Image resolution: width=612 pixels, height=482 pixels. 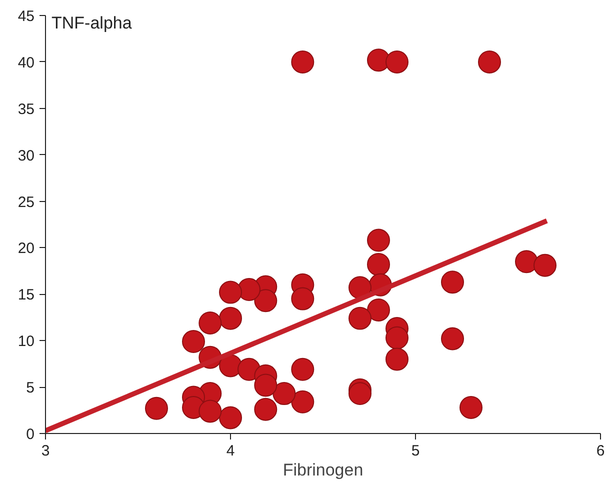 What do you see at coordinates (45, 451) in the screenshot?
I see `x-tick-label: 3` at bounding box center [45, 451].